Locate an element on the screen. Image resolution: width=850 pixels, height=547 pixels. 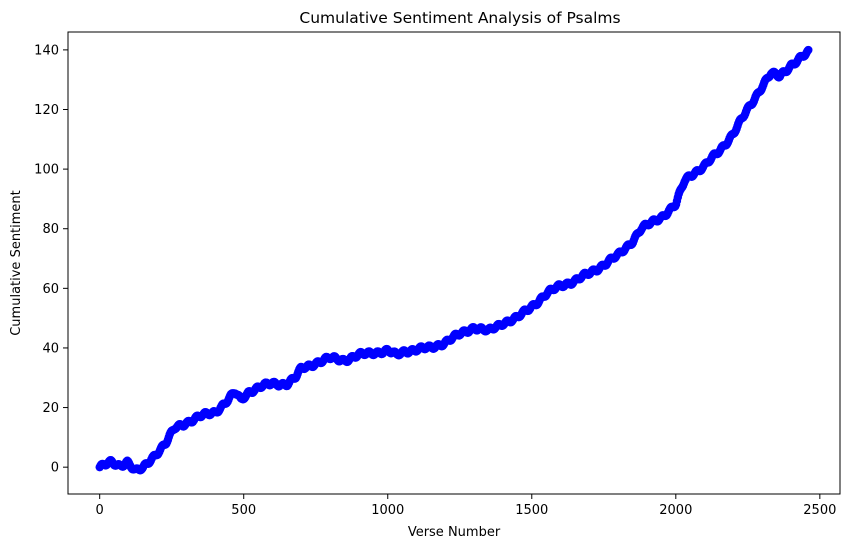
x-tick-label: 2000 is located at coordinates (675, 510).